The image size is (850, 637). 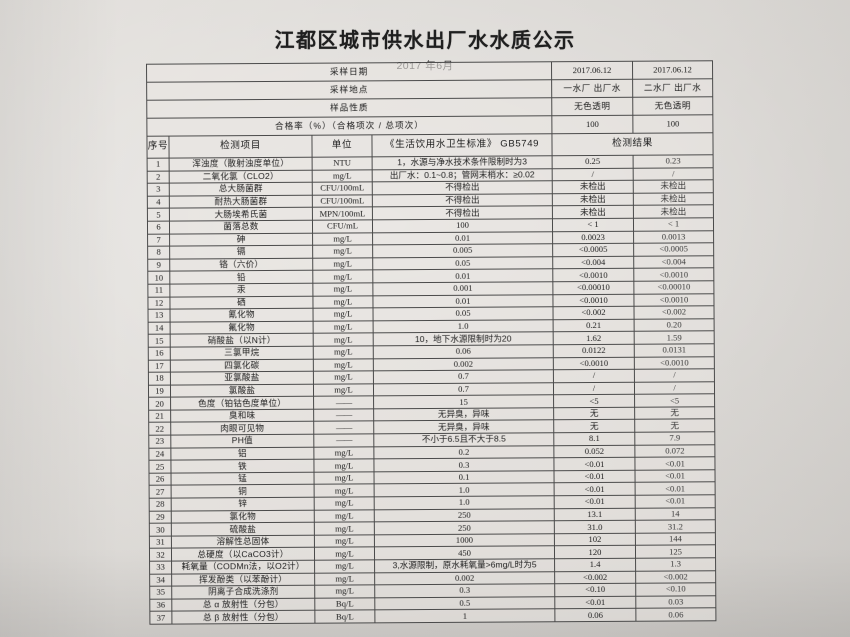 What do you see at coordinates (241, 252) in the screenshot?
I see `row-item-name: 镉` at bounding box center [241, 252].